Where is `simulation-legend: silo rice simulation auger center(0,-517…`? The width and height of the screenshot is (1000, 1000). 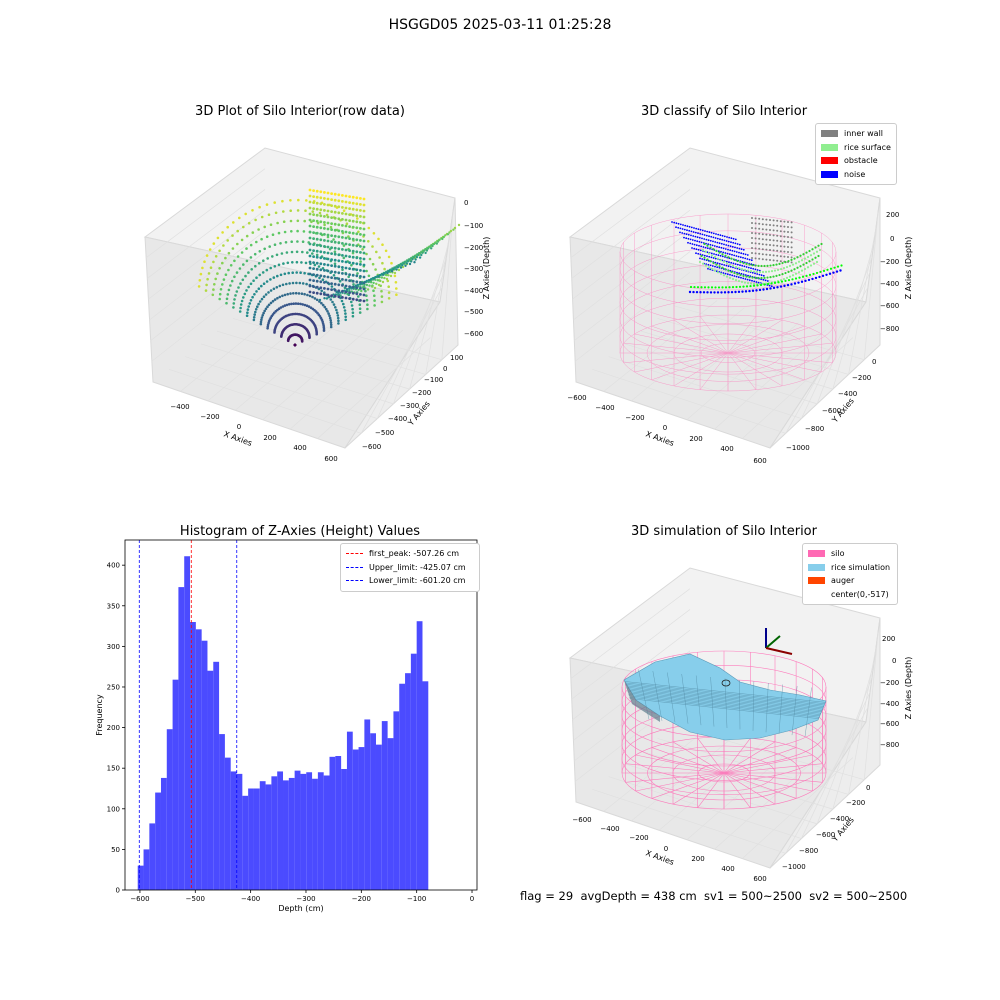
simulation-legend: silo rice simulation auger center(0,-517… is located at coordinates (850, 574).